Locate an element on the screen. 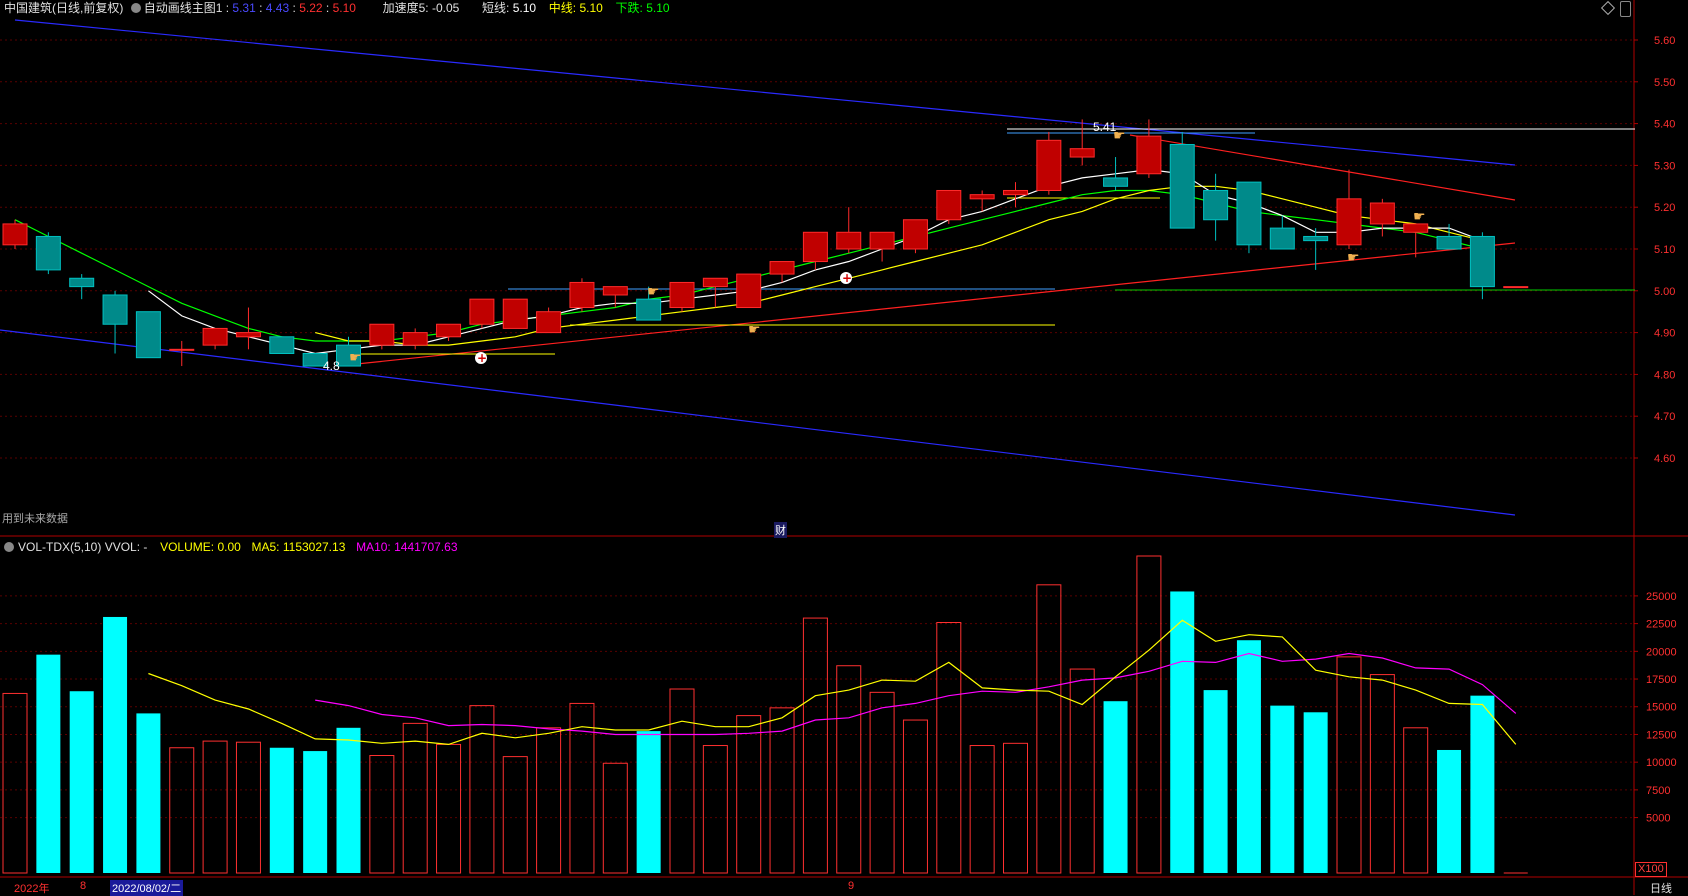 This screenshot has width=1688, height=896. value-1: 5.31 is located at coordinates (244, 8).